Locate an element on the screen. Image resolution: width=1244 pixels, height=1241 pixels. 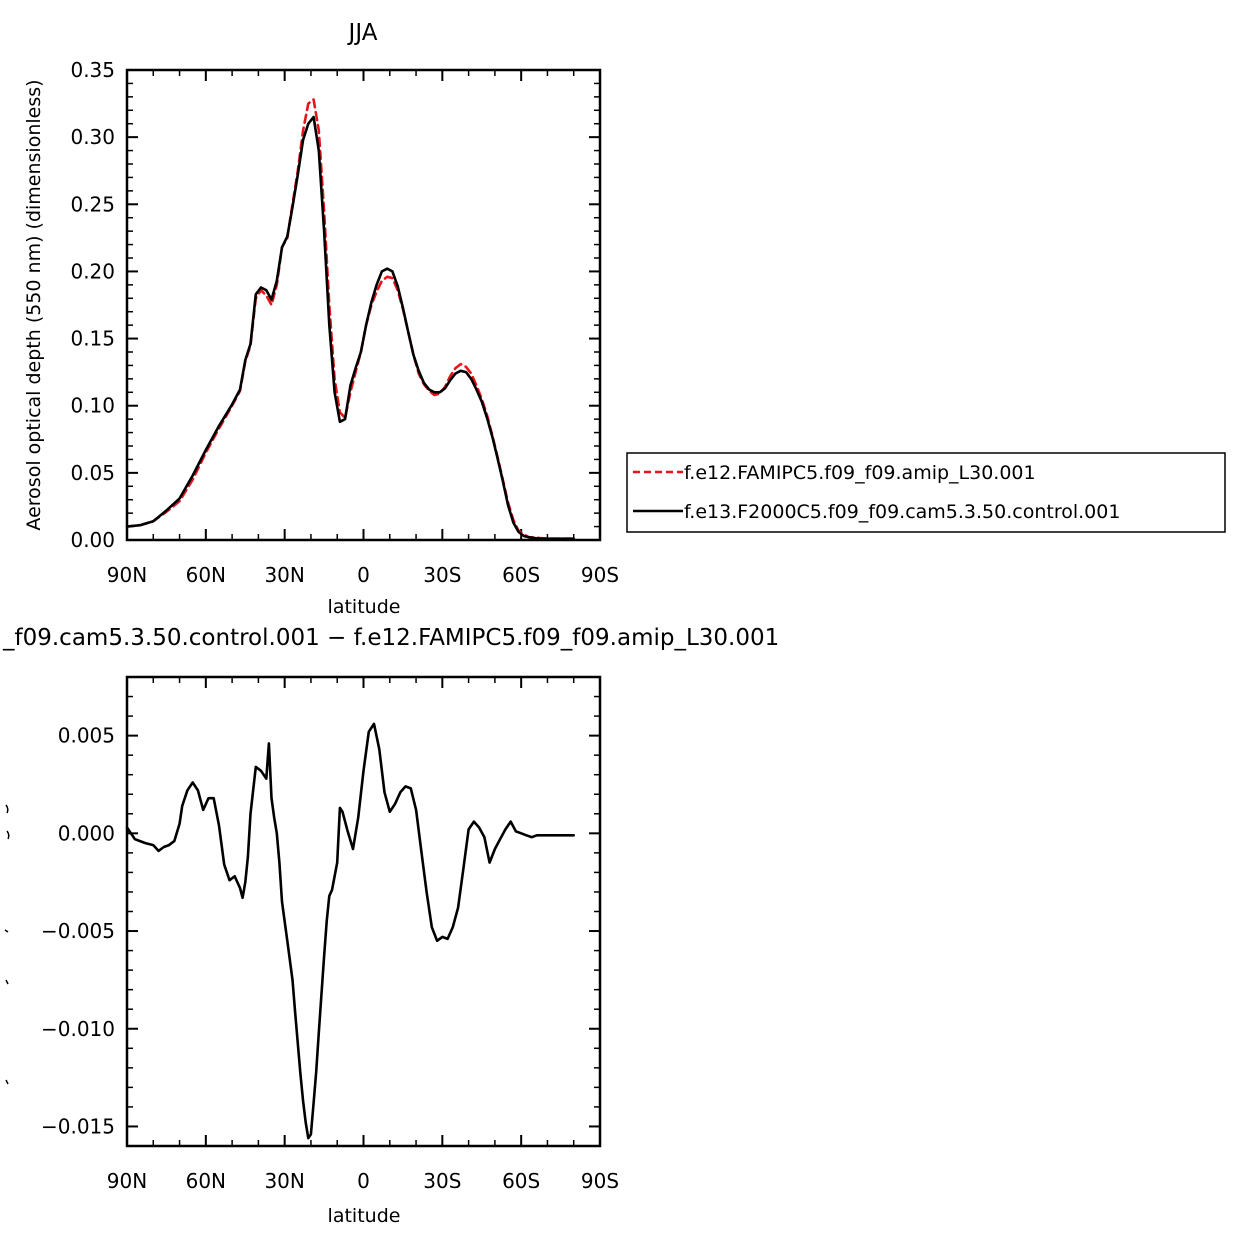
y-tick-label: 0.25 is located at coordinates (92, 204).